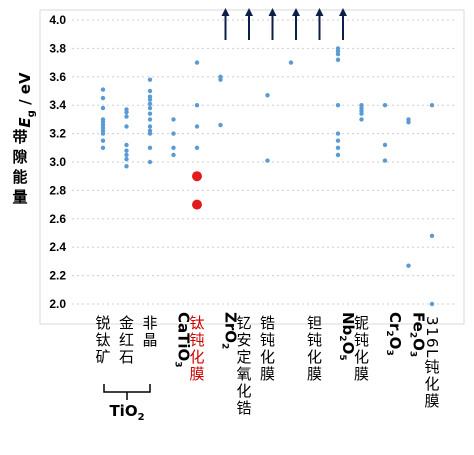 The image size is (474, 455). I want to click on x-label-char: 钇, so click(243, 323).